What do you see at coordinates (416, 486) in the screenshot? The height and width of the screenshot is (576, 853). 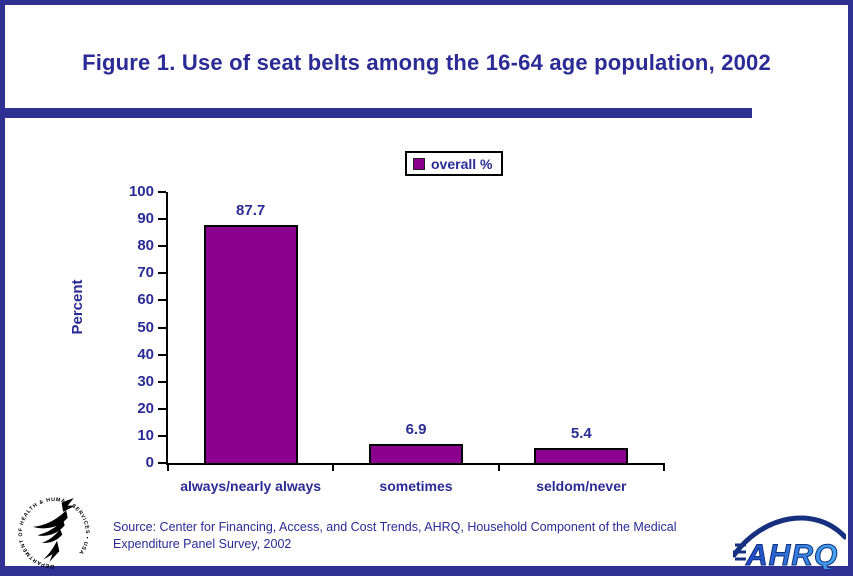 I see `x-category-label: sometimes` at bounding box center [416, 486].